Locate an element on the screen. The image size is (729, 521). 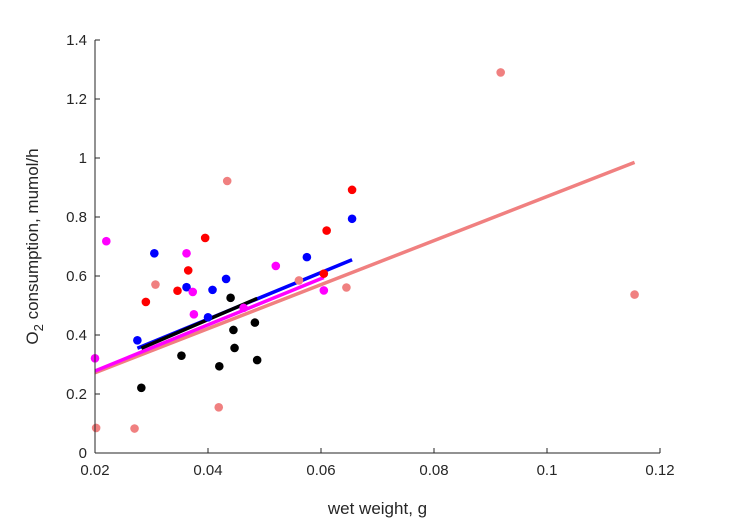
y-axis-label-main: O is located at coordinates (32, 337).